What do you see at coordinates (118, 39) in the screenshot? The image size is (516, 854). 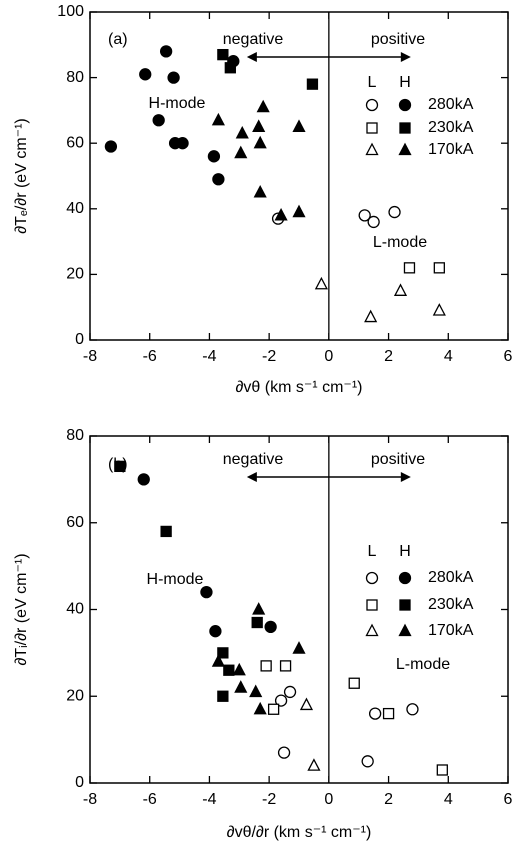 I see `panel-label: (a)` at bounding box center [118, 39].